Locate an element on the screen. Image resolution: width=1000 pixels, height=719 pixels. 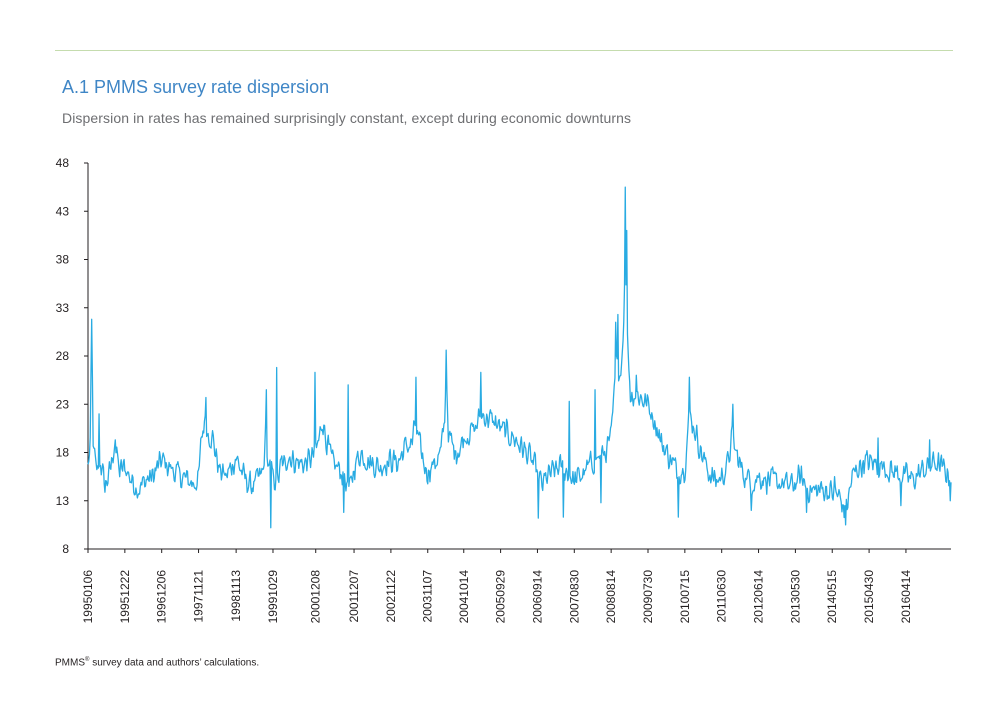
y-tick-label: 28 is located at coordinates (63, 356).